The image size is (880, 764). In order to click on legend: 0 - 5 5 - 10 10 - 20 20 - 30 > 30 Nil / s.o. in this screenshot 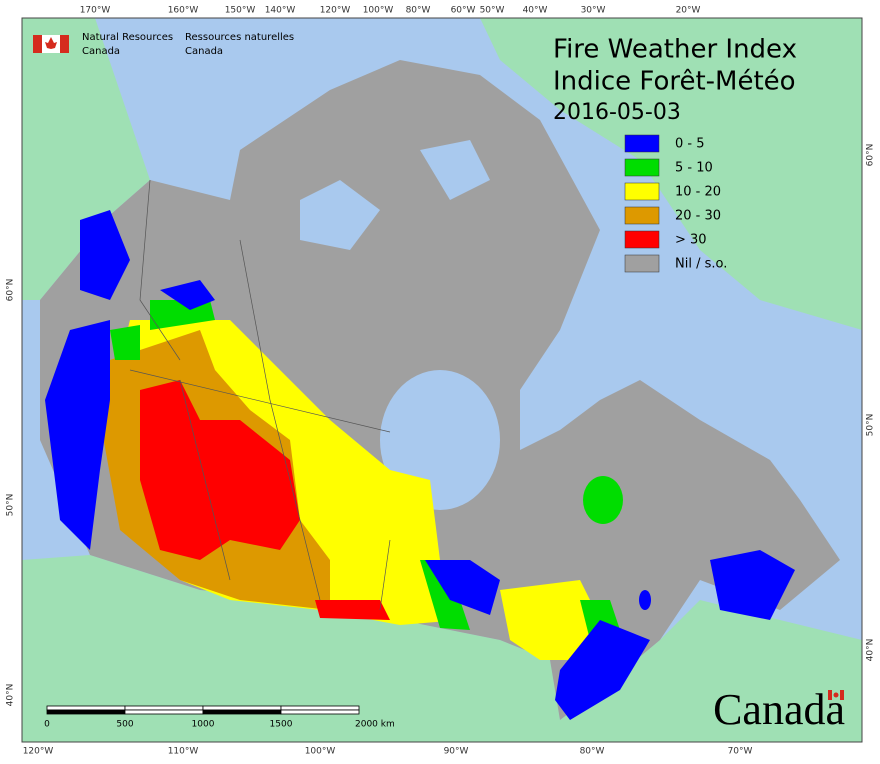, I will do `click(675, 203)`.